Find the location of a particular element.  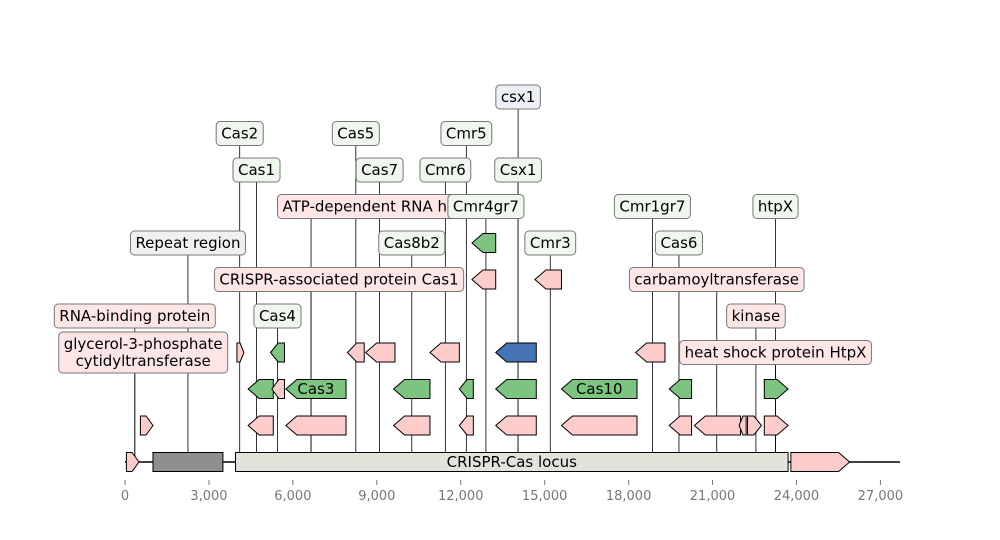

axis-tick-label: 3,000 is located at coordinates (208, 496).